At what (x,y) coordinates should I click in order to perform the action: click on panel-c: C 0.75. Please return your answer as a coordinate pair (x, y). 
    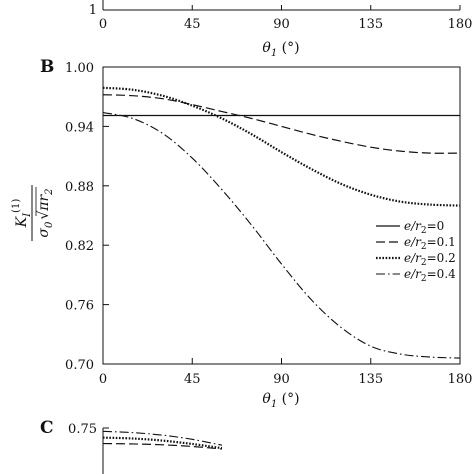
    Looking at the image, I should click on (131, 446).